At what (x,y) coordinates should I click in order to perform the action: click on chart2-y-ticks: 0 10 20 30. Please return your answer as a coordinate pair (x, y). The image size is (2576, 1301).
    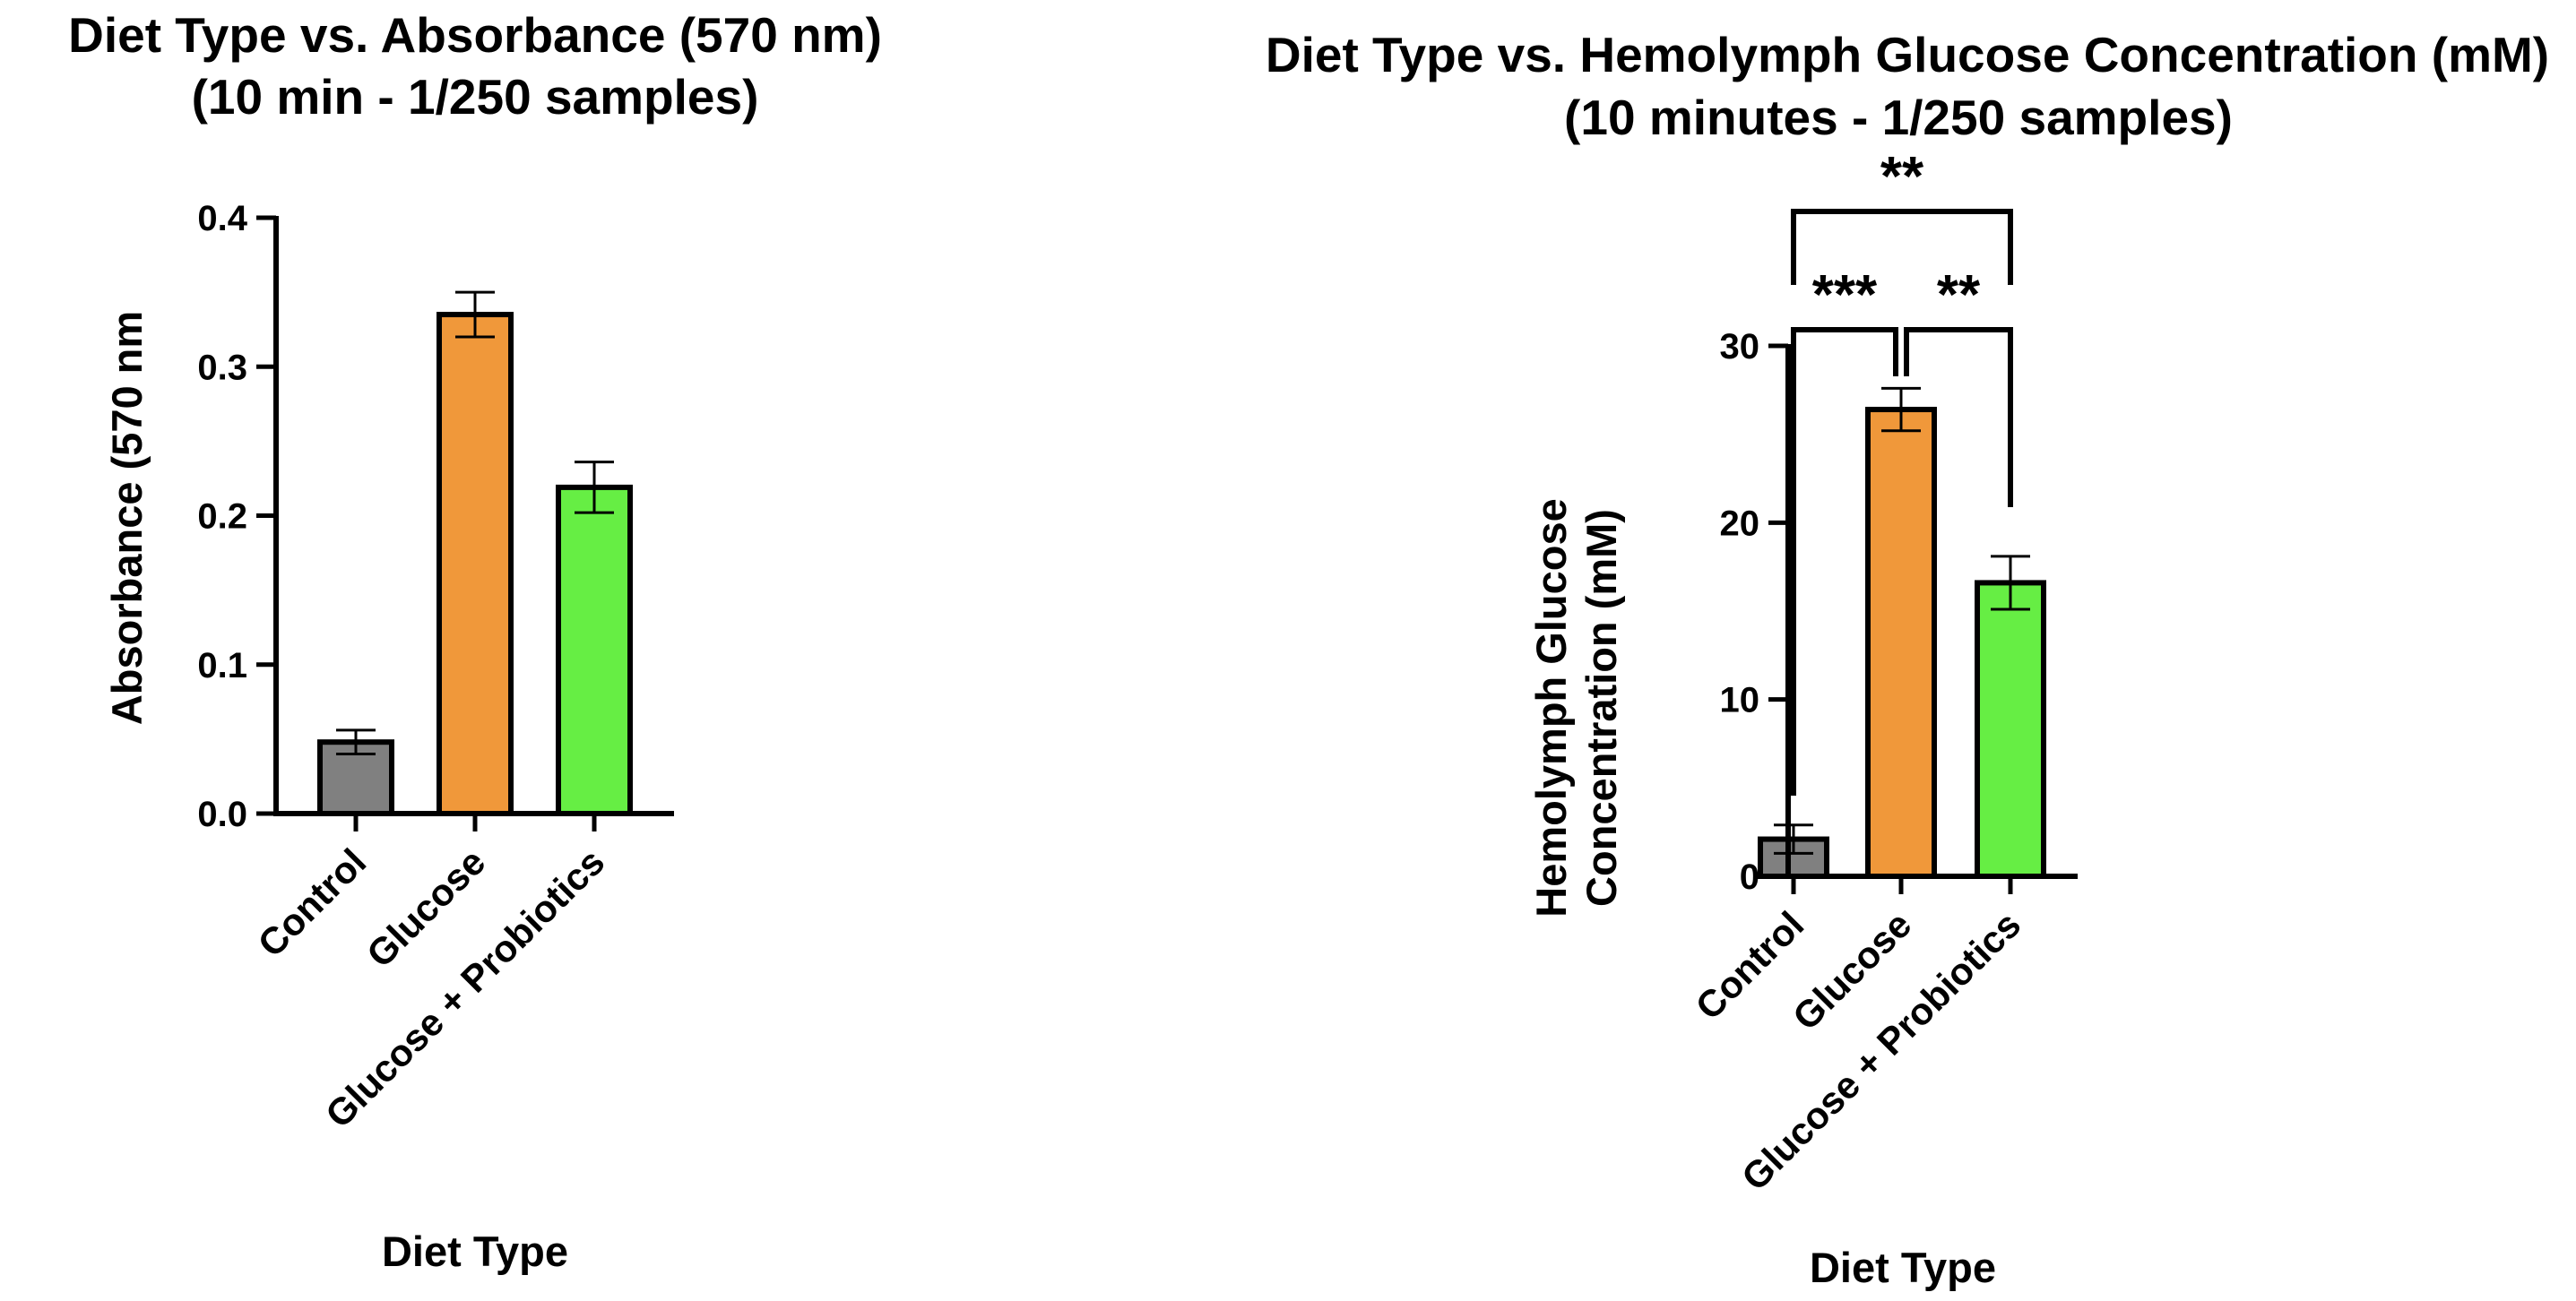
    Looking at the image, I should click on (1754, 612).